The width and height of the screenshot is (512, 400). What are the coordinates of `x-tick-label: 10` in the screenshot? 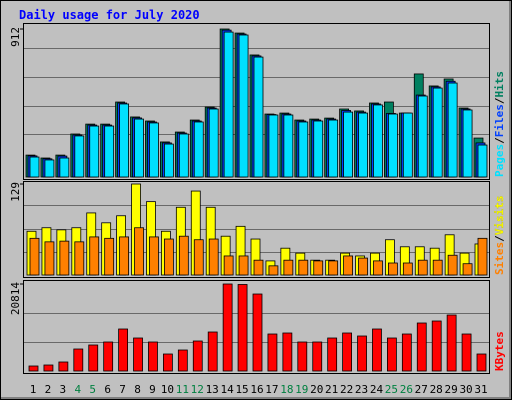 It's located at (167, 389).